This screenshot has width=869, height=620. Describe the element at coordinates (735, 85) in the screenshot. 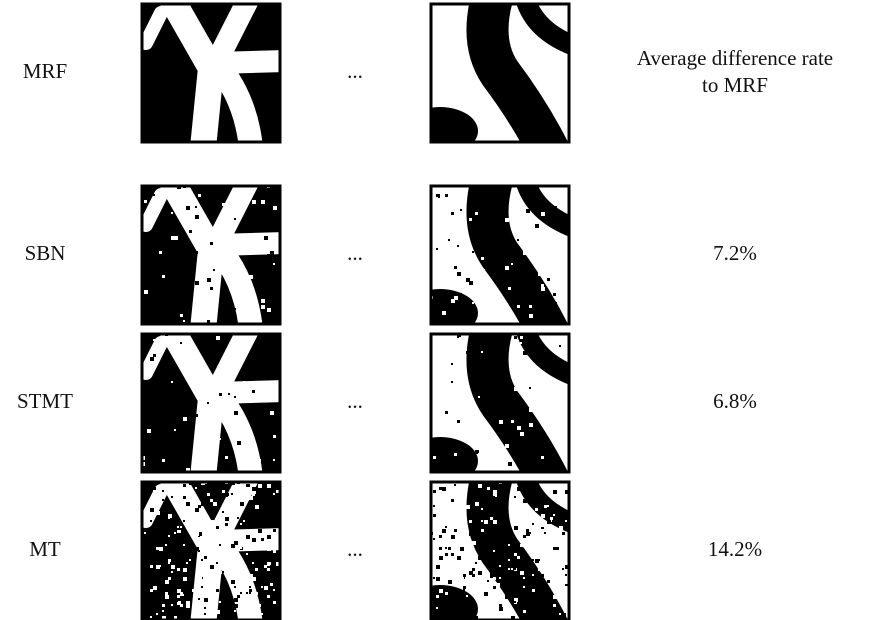

I see `header-line-2: to MRF` at that location.